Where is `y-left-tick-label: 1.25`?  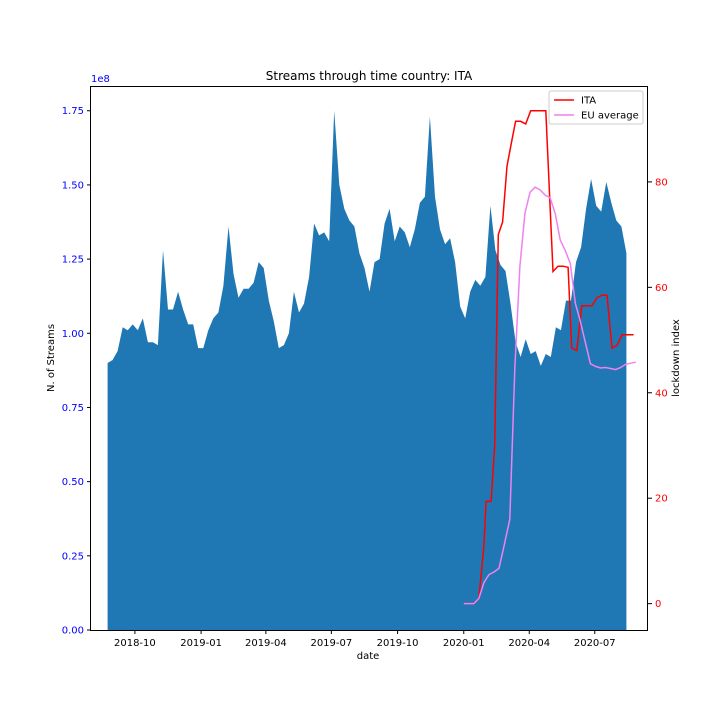 y-left-tick-label: 1.25 is located at coordinates (73, 260).